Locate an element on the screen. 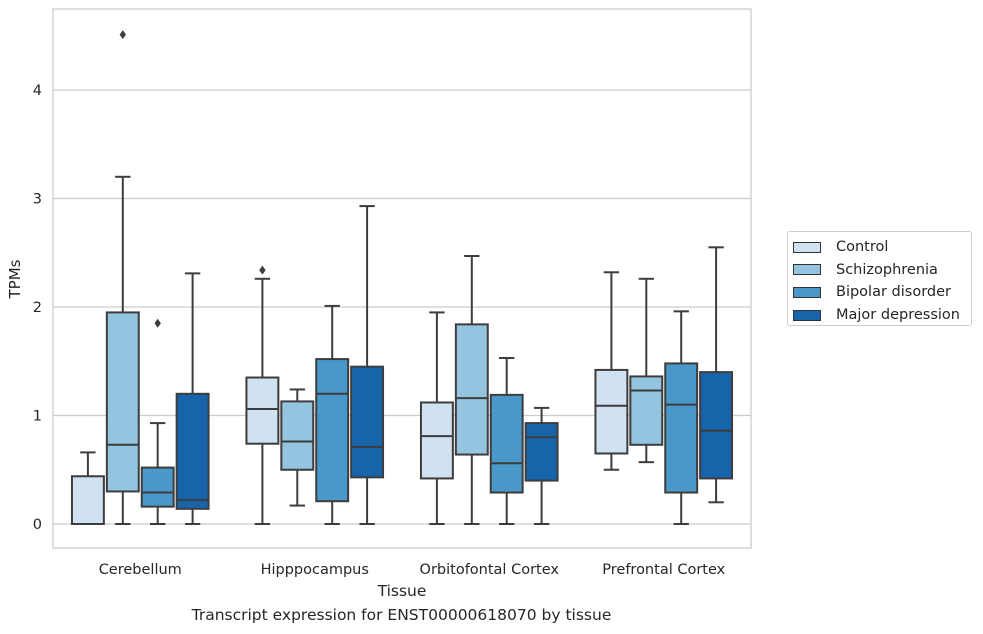 This screenshot has width=983, height=634. legend-item-control: Control is located at coordinates (882, 247).